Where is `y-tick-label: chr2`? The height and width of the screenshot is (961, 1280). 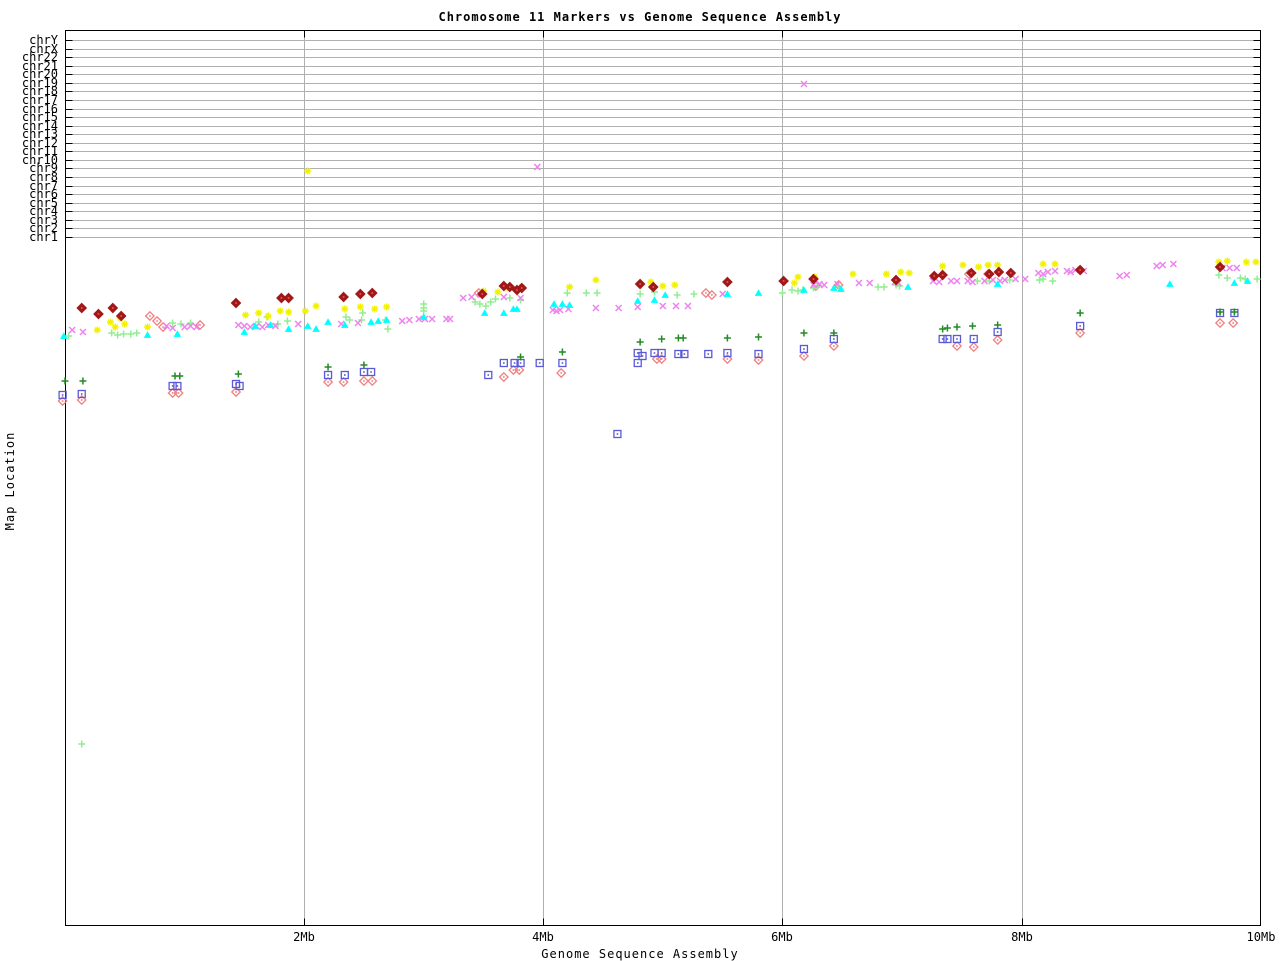
y-tick-label: chr2 is located at coordinates (43, 228).